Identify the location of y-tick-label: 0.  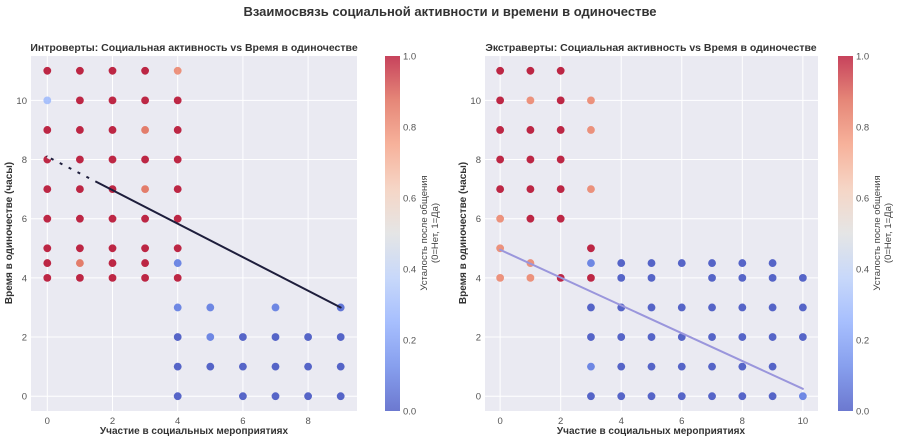
(478, 397).